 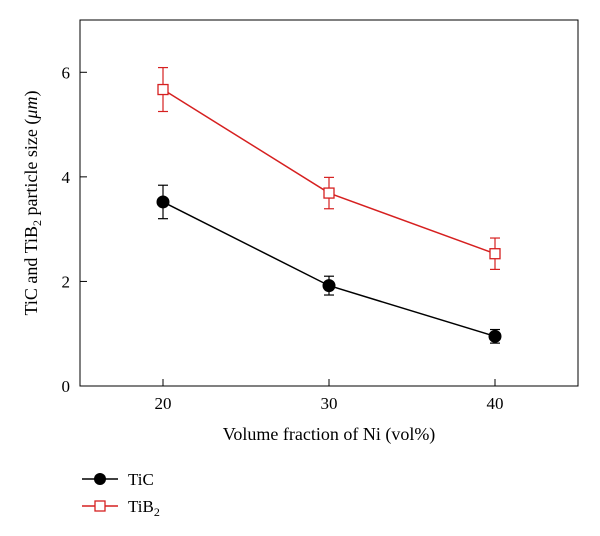 What do you see at coordinates (329, 403) in the screenshot?
I see `x-tick-label: 30` at bounding box center [329, 403].